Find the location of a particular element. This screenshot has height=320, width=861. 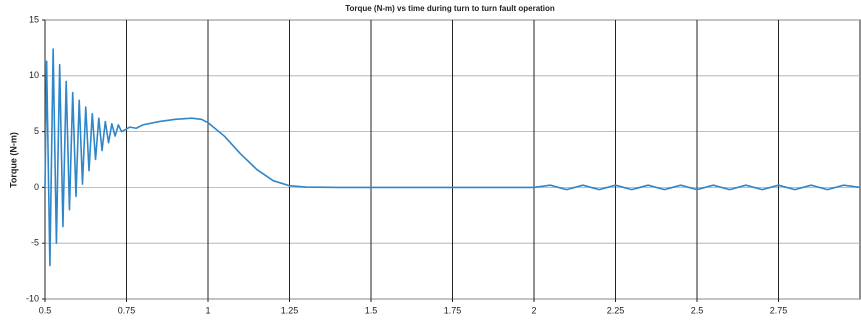

x-tick-label: 1.75 is located at coordinates (453, 310).